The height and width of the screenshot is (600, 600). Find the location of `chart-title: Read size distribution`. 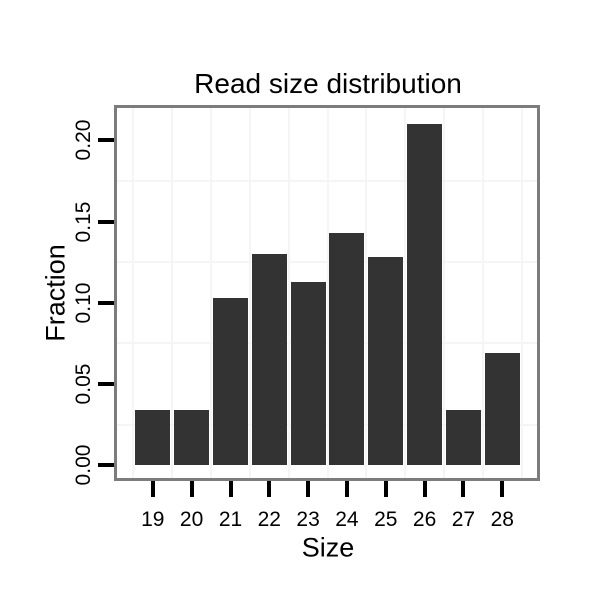

chart-title: Read size distribution is located at coordinates (328, 83).